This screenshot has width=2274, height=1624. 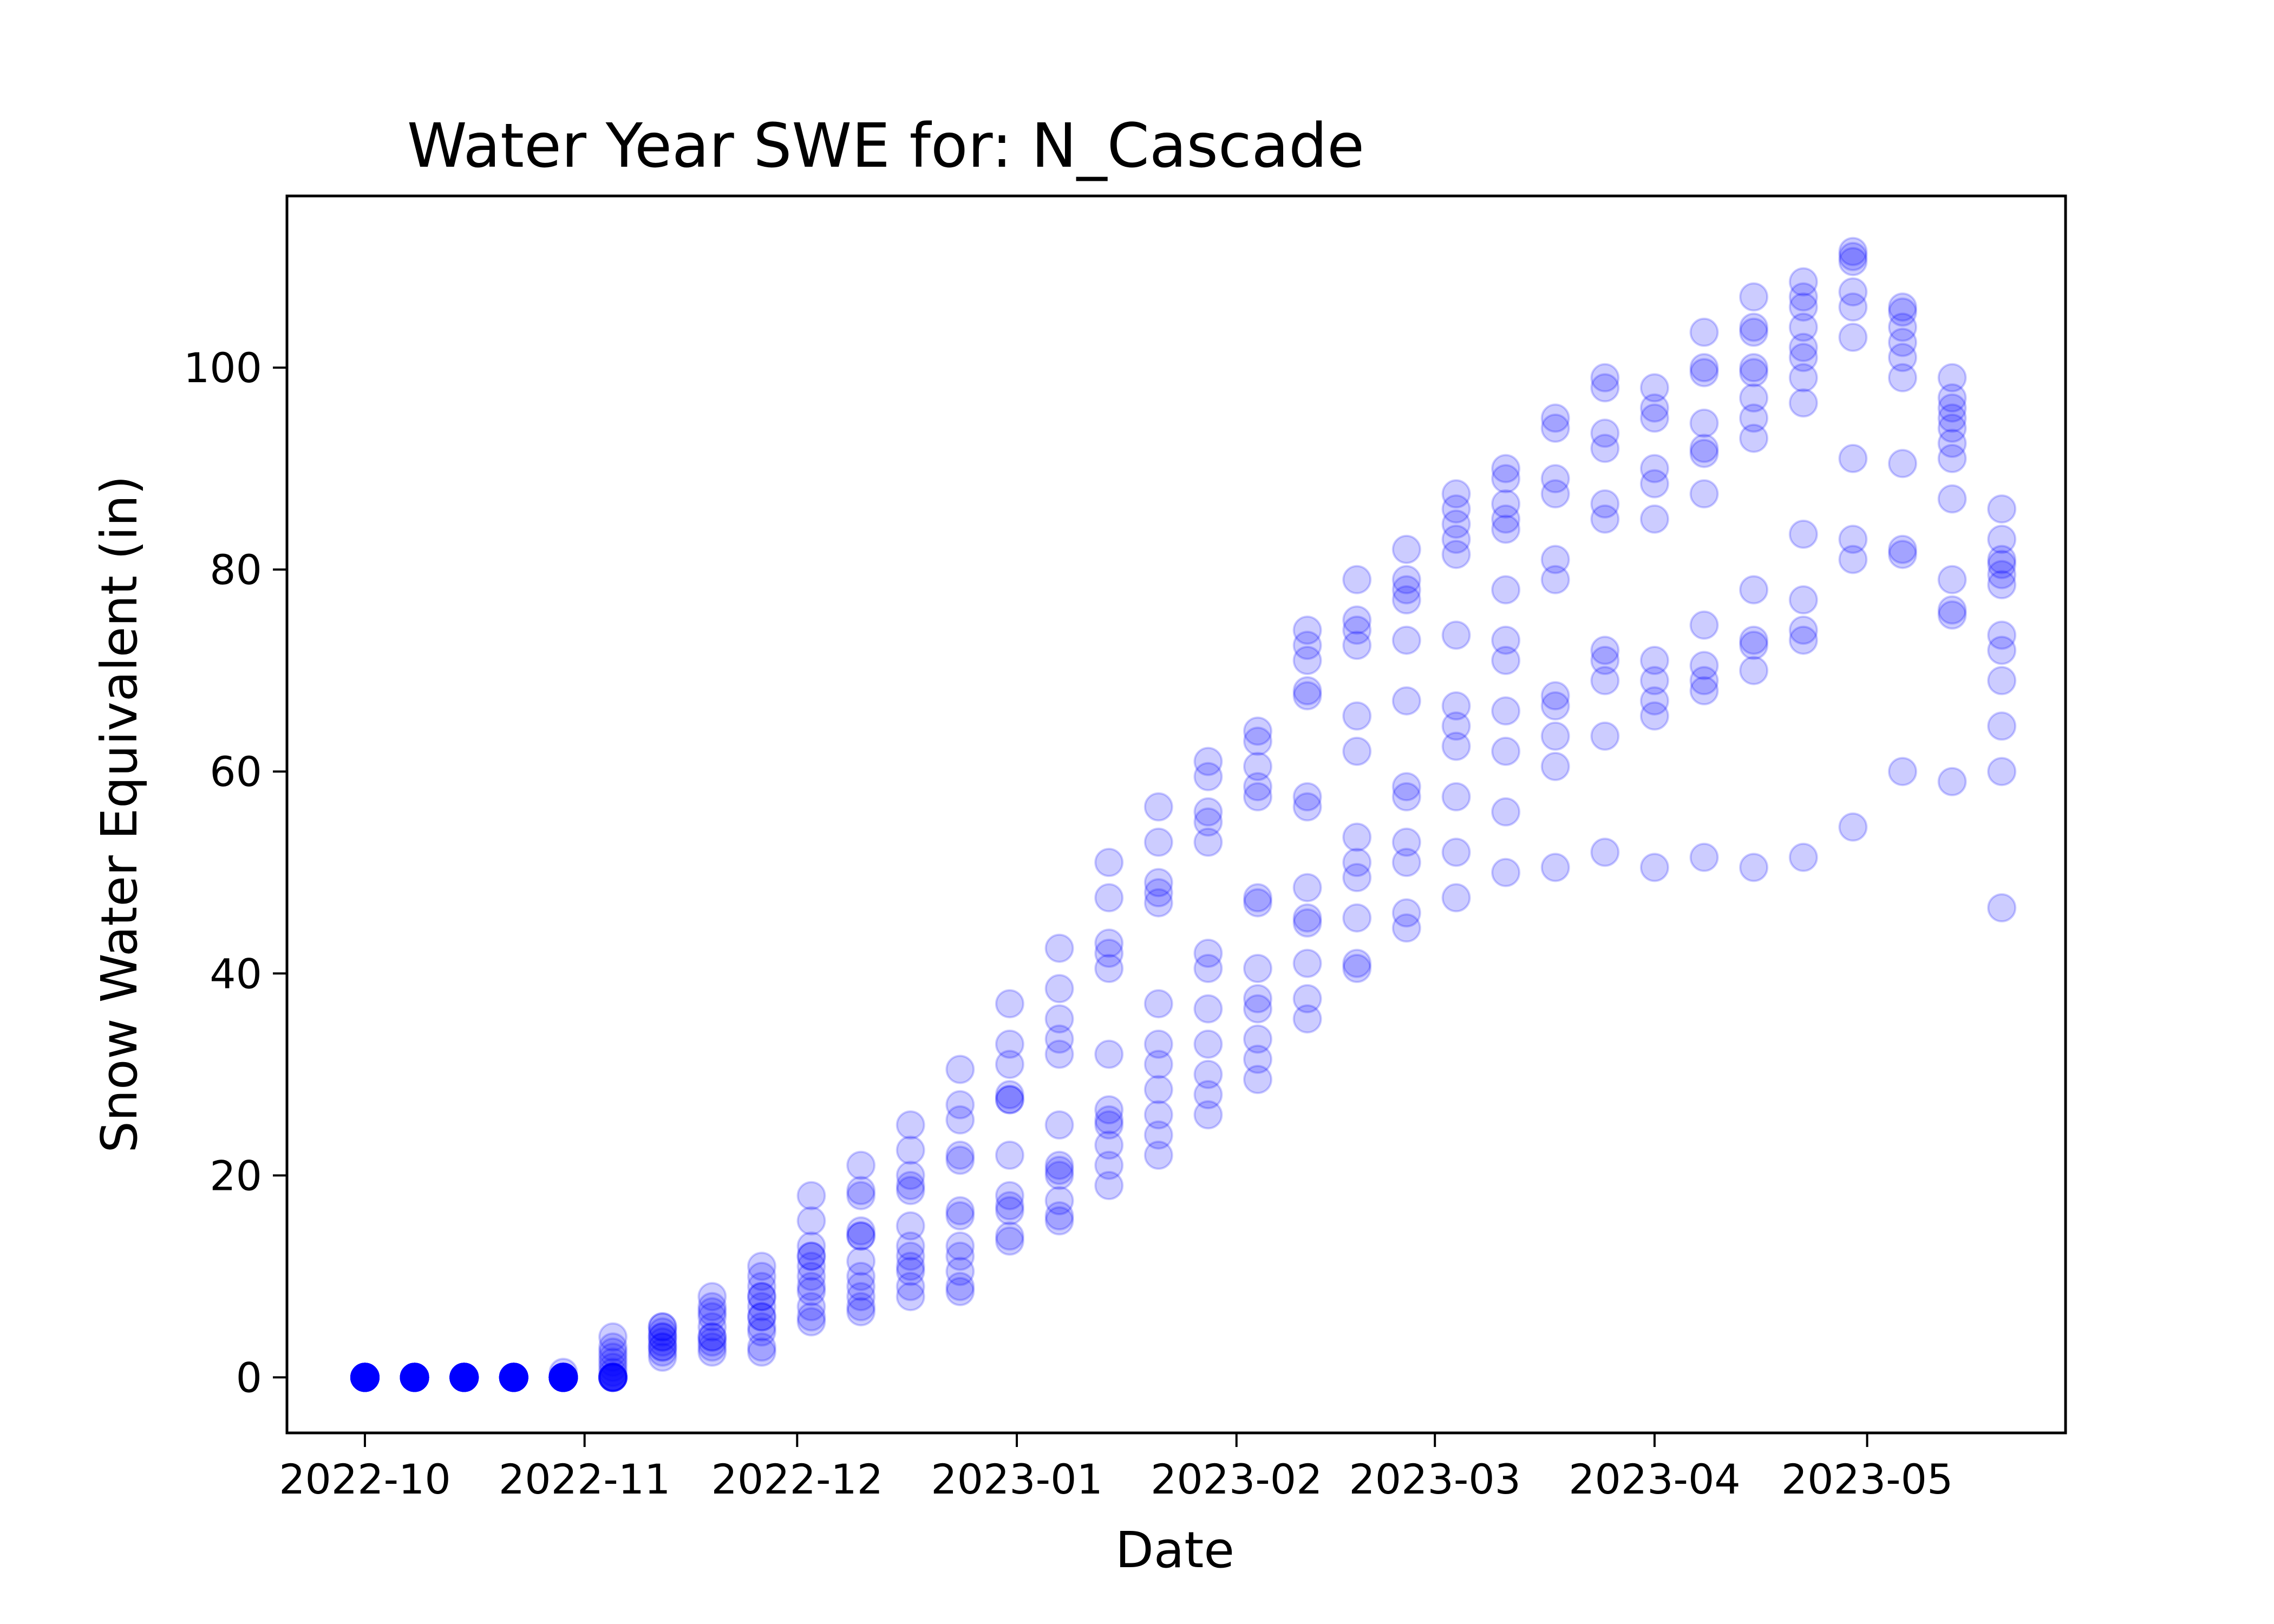 What do you see at coordinates (236, 570) in the screenshot?
I see `y-tick-label: 80` at bounding box center [236, 570].